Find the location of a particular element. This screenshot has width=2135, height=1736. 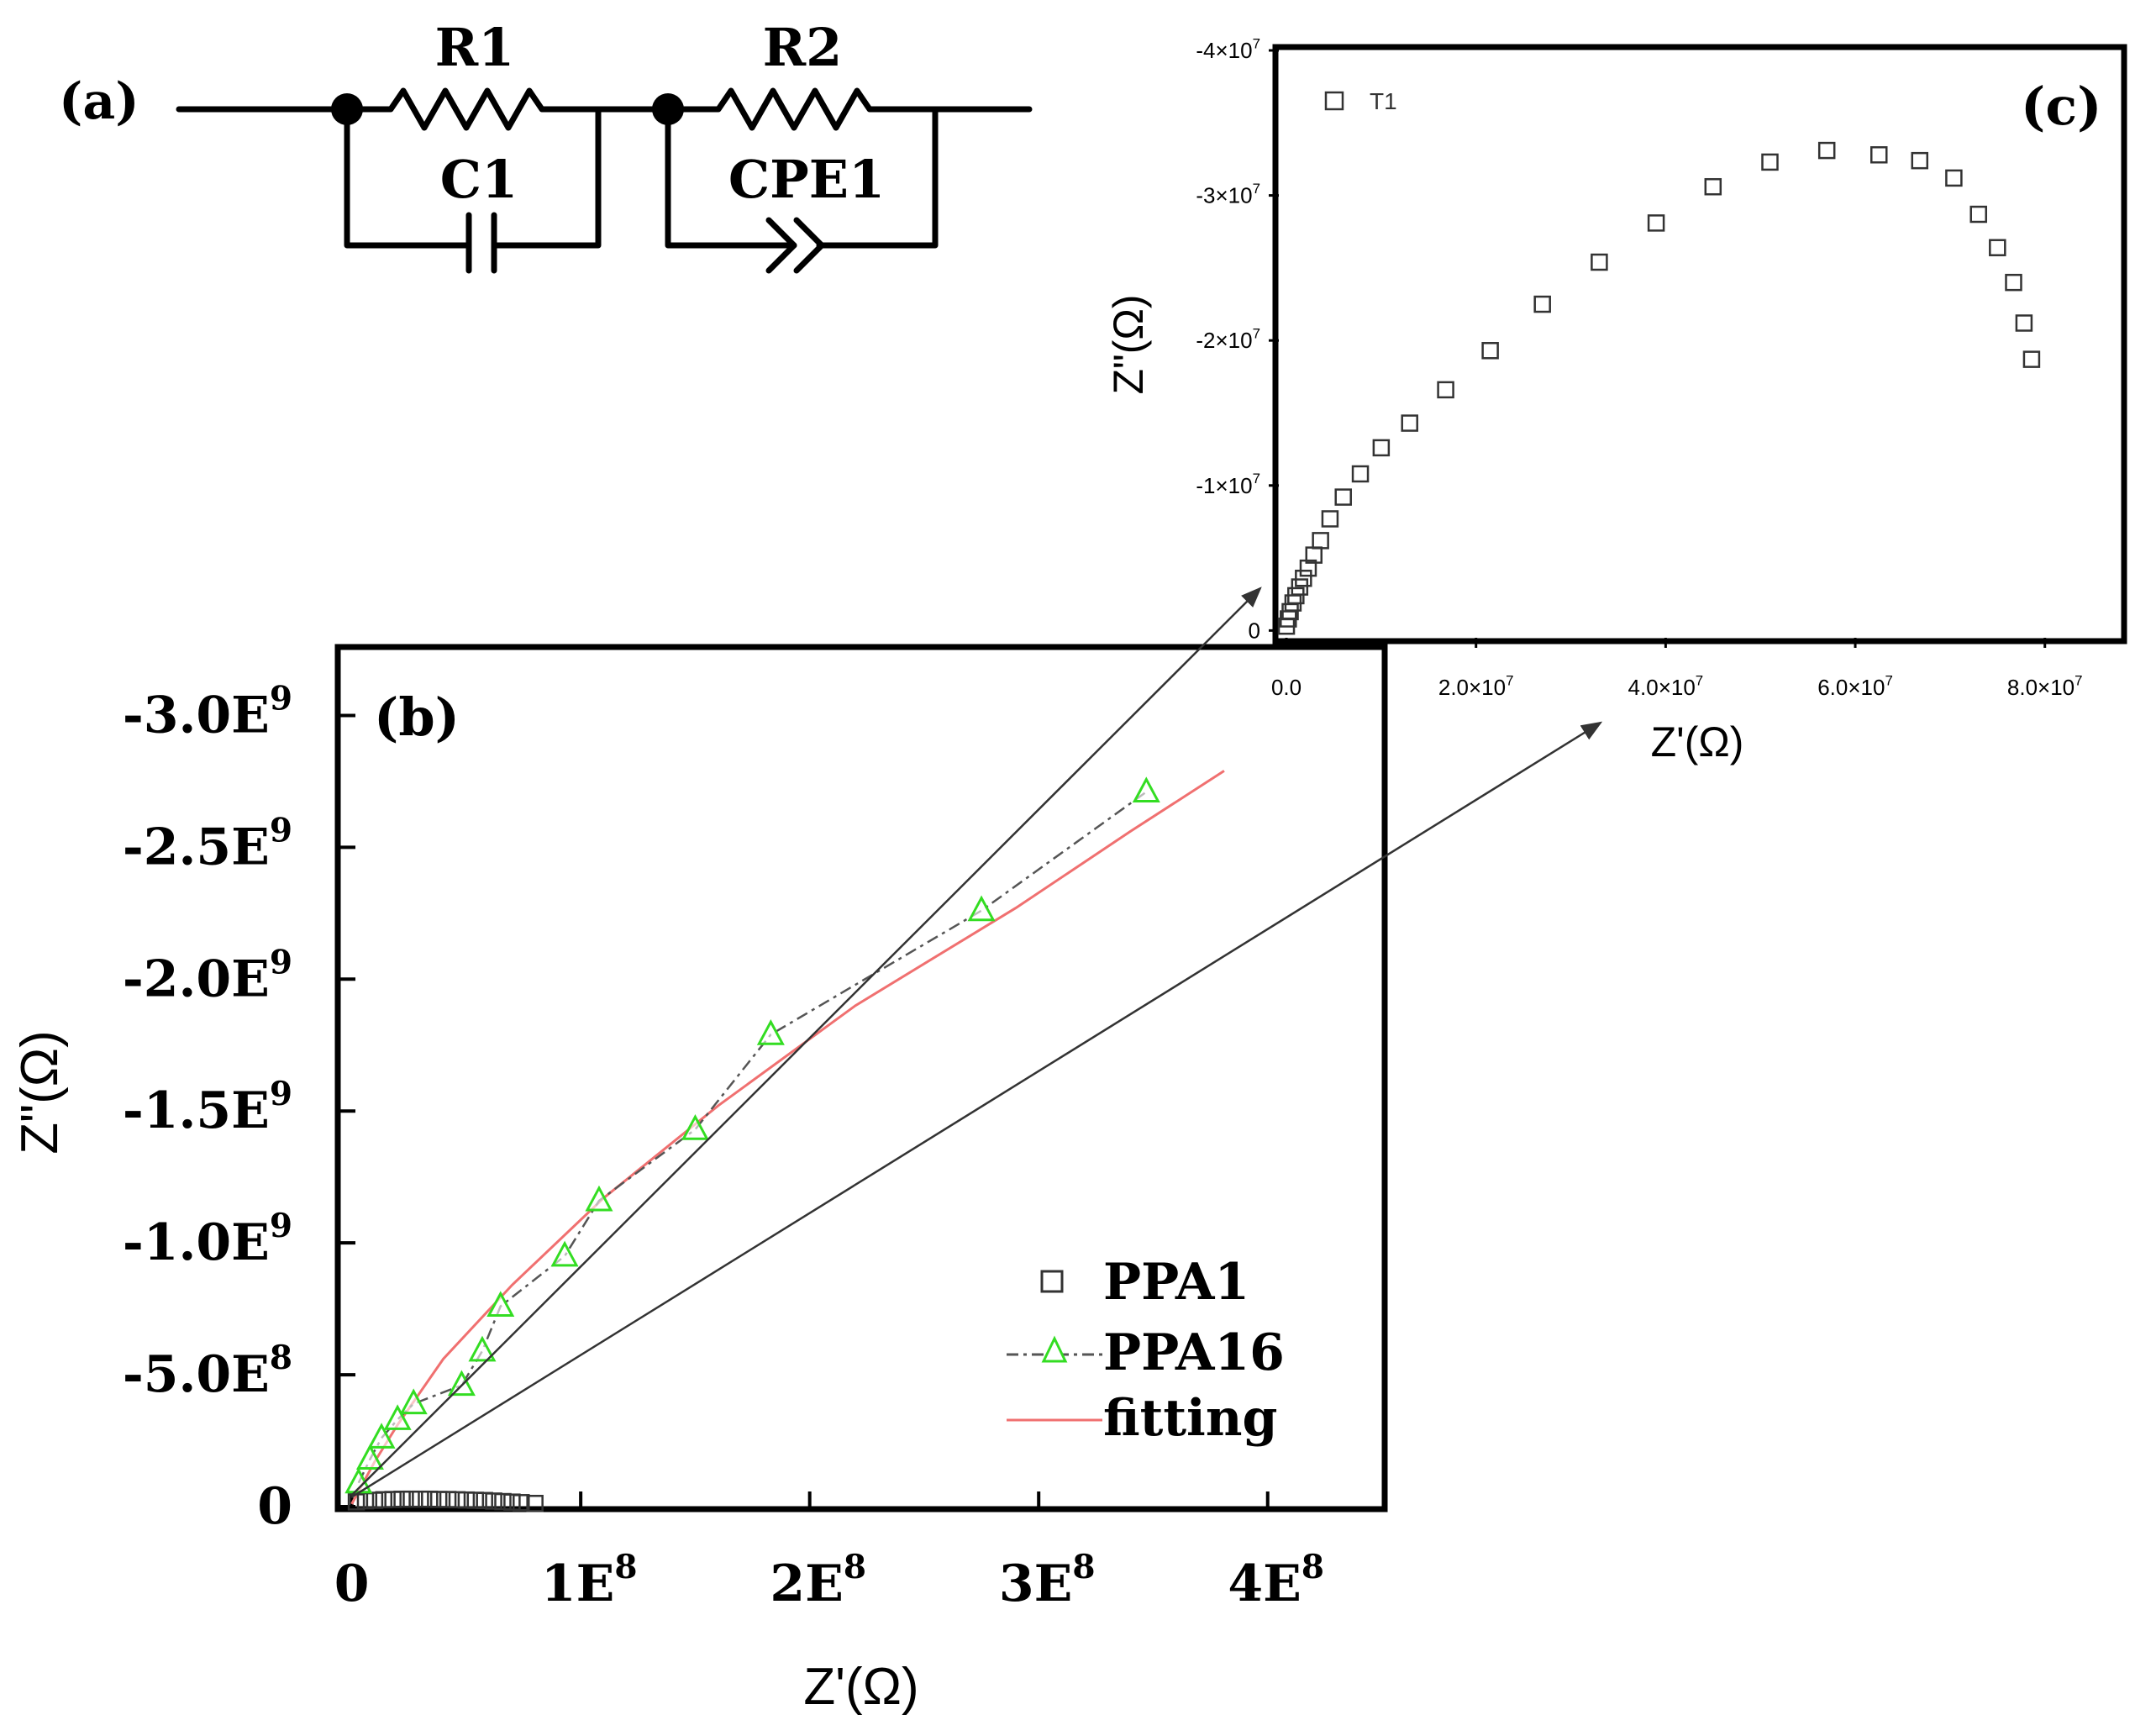

panel-b-y-tick-label: -1.0E9 is located at coordinates (208, 1239).